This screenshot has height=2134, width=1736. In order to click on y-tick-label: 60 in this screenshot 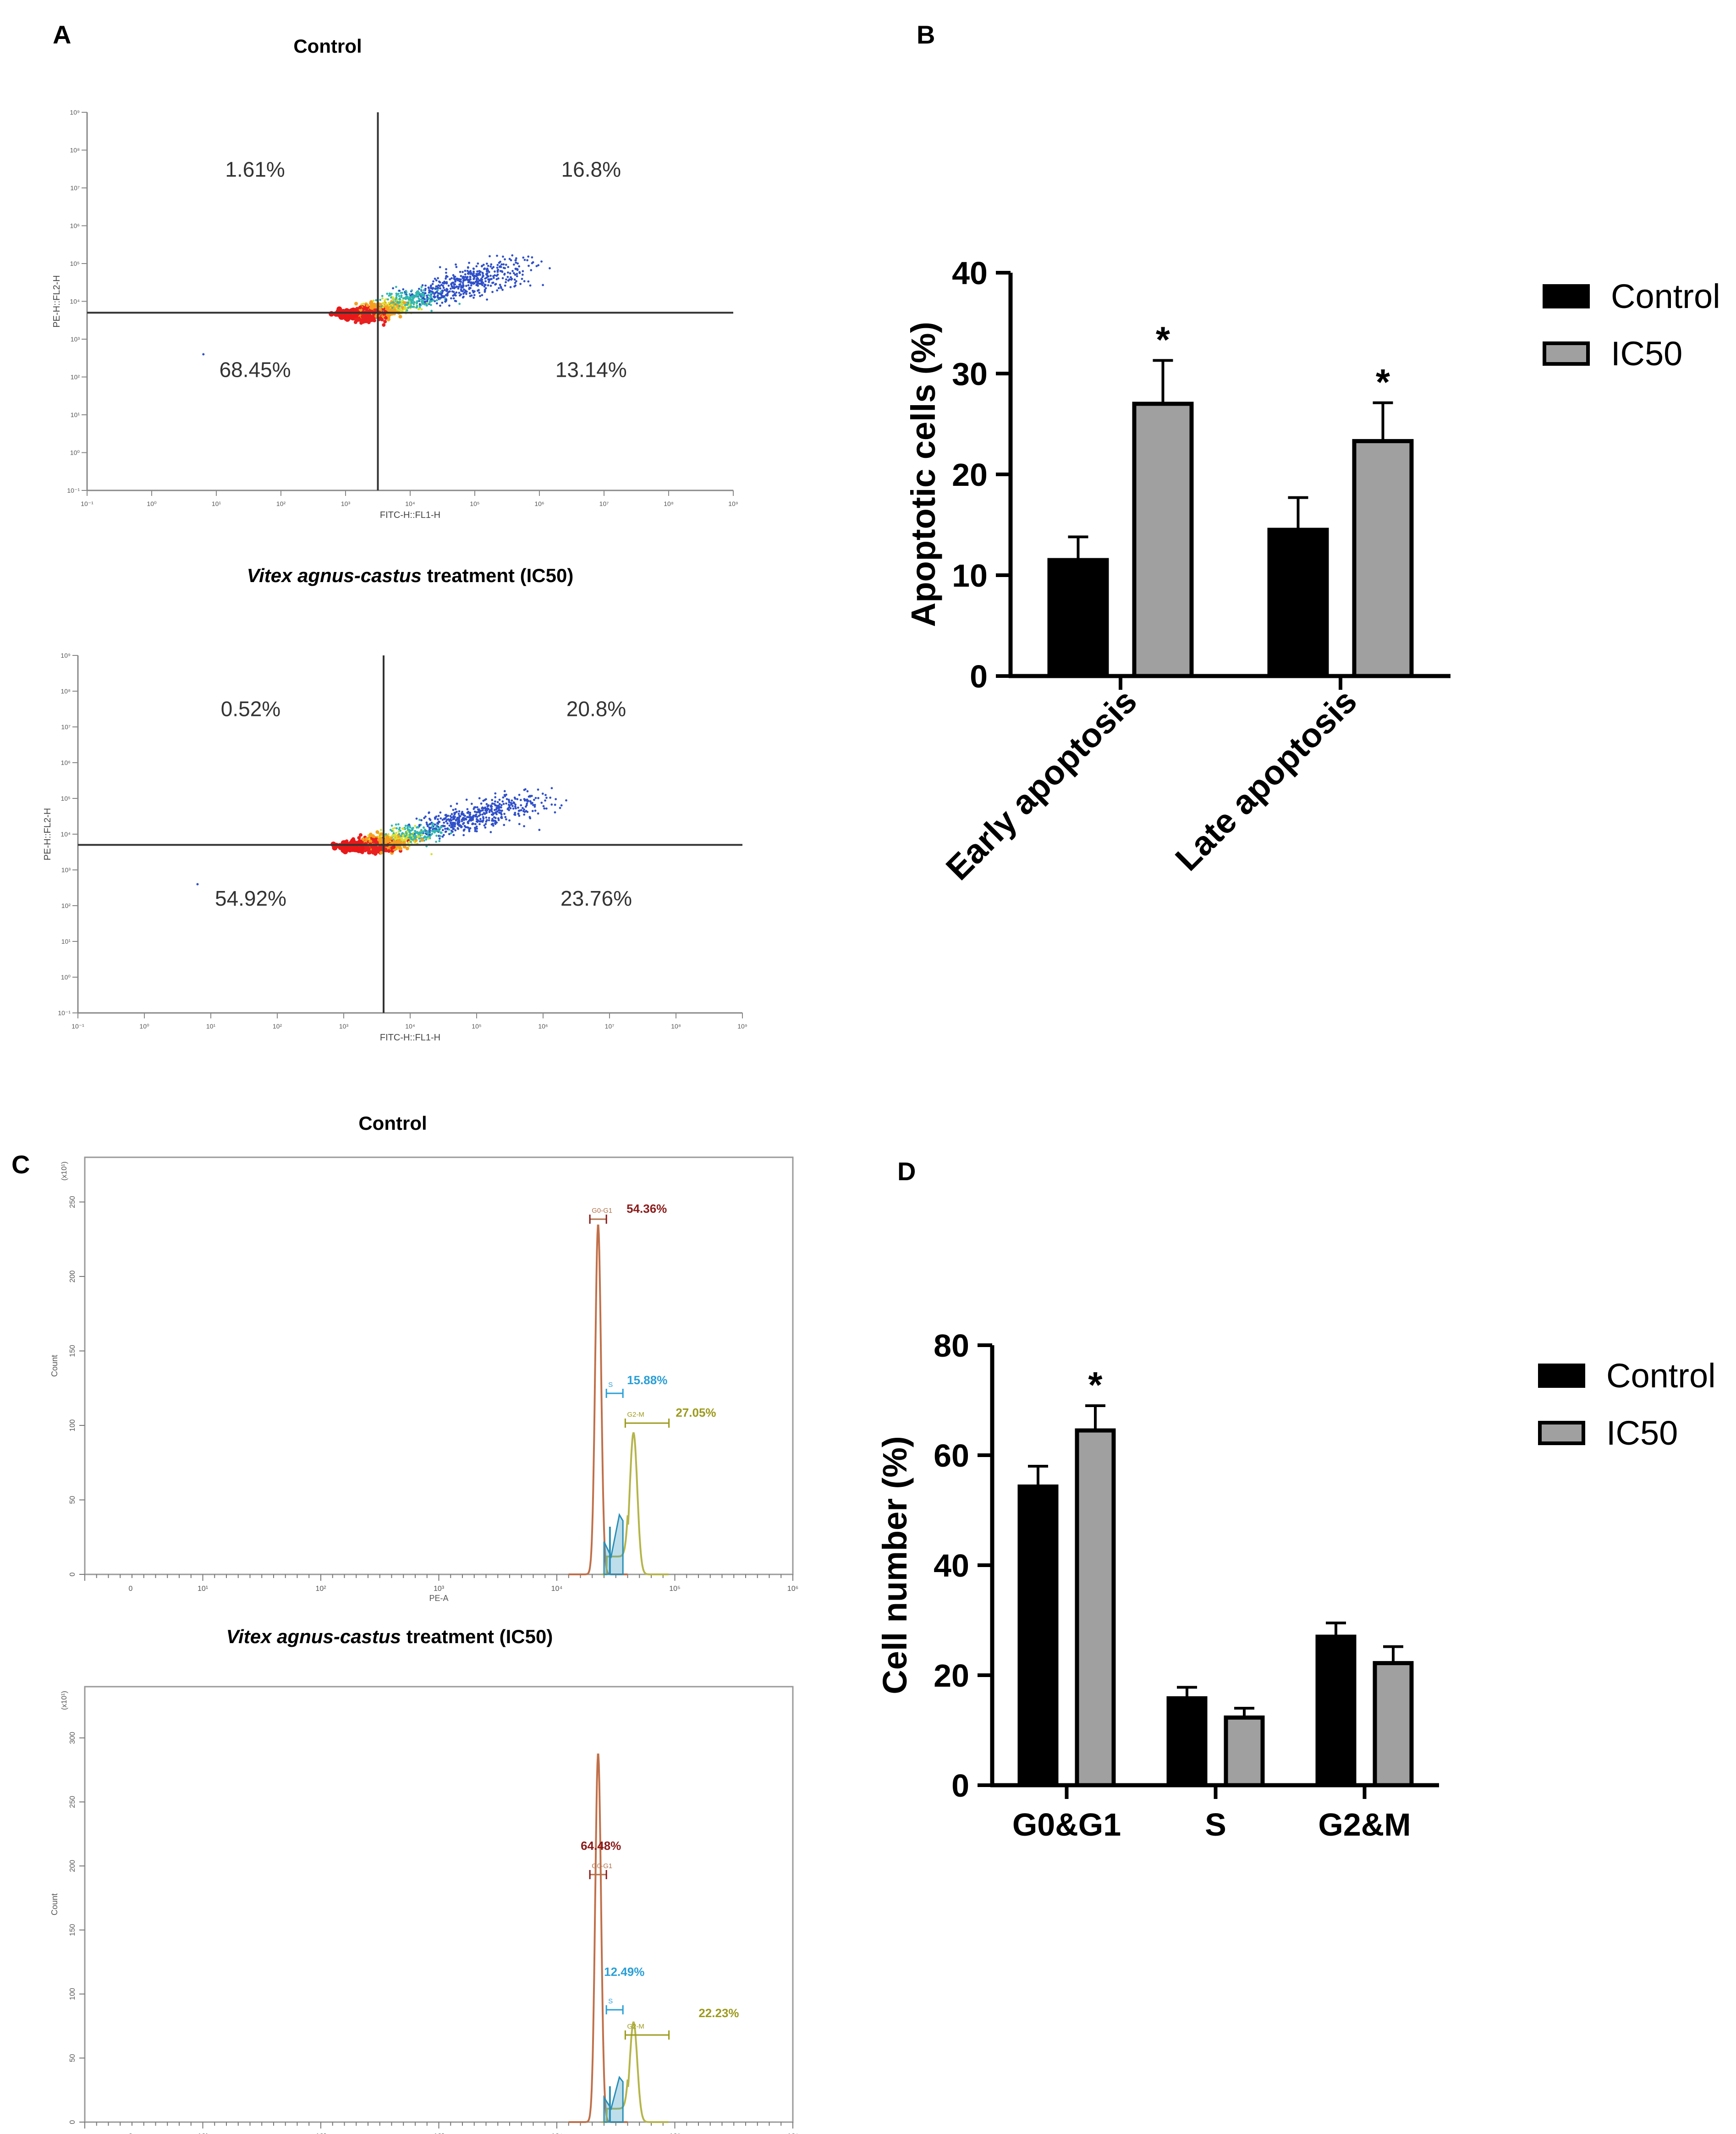, I will do `click(952, 1456)`.